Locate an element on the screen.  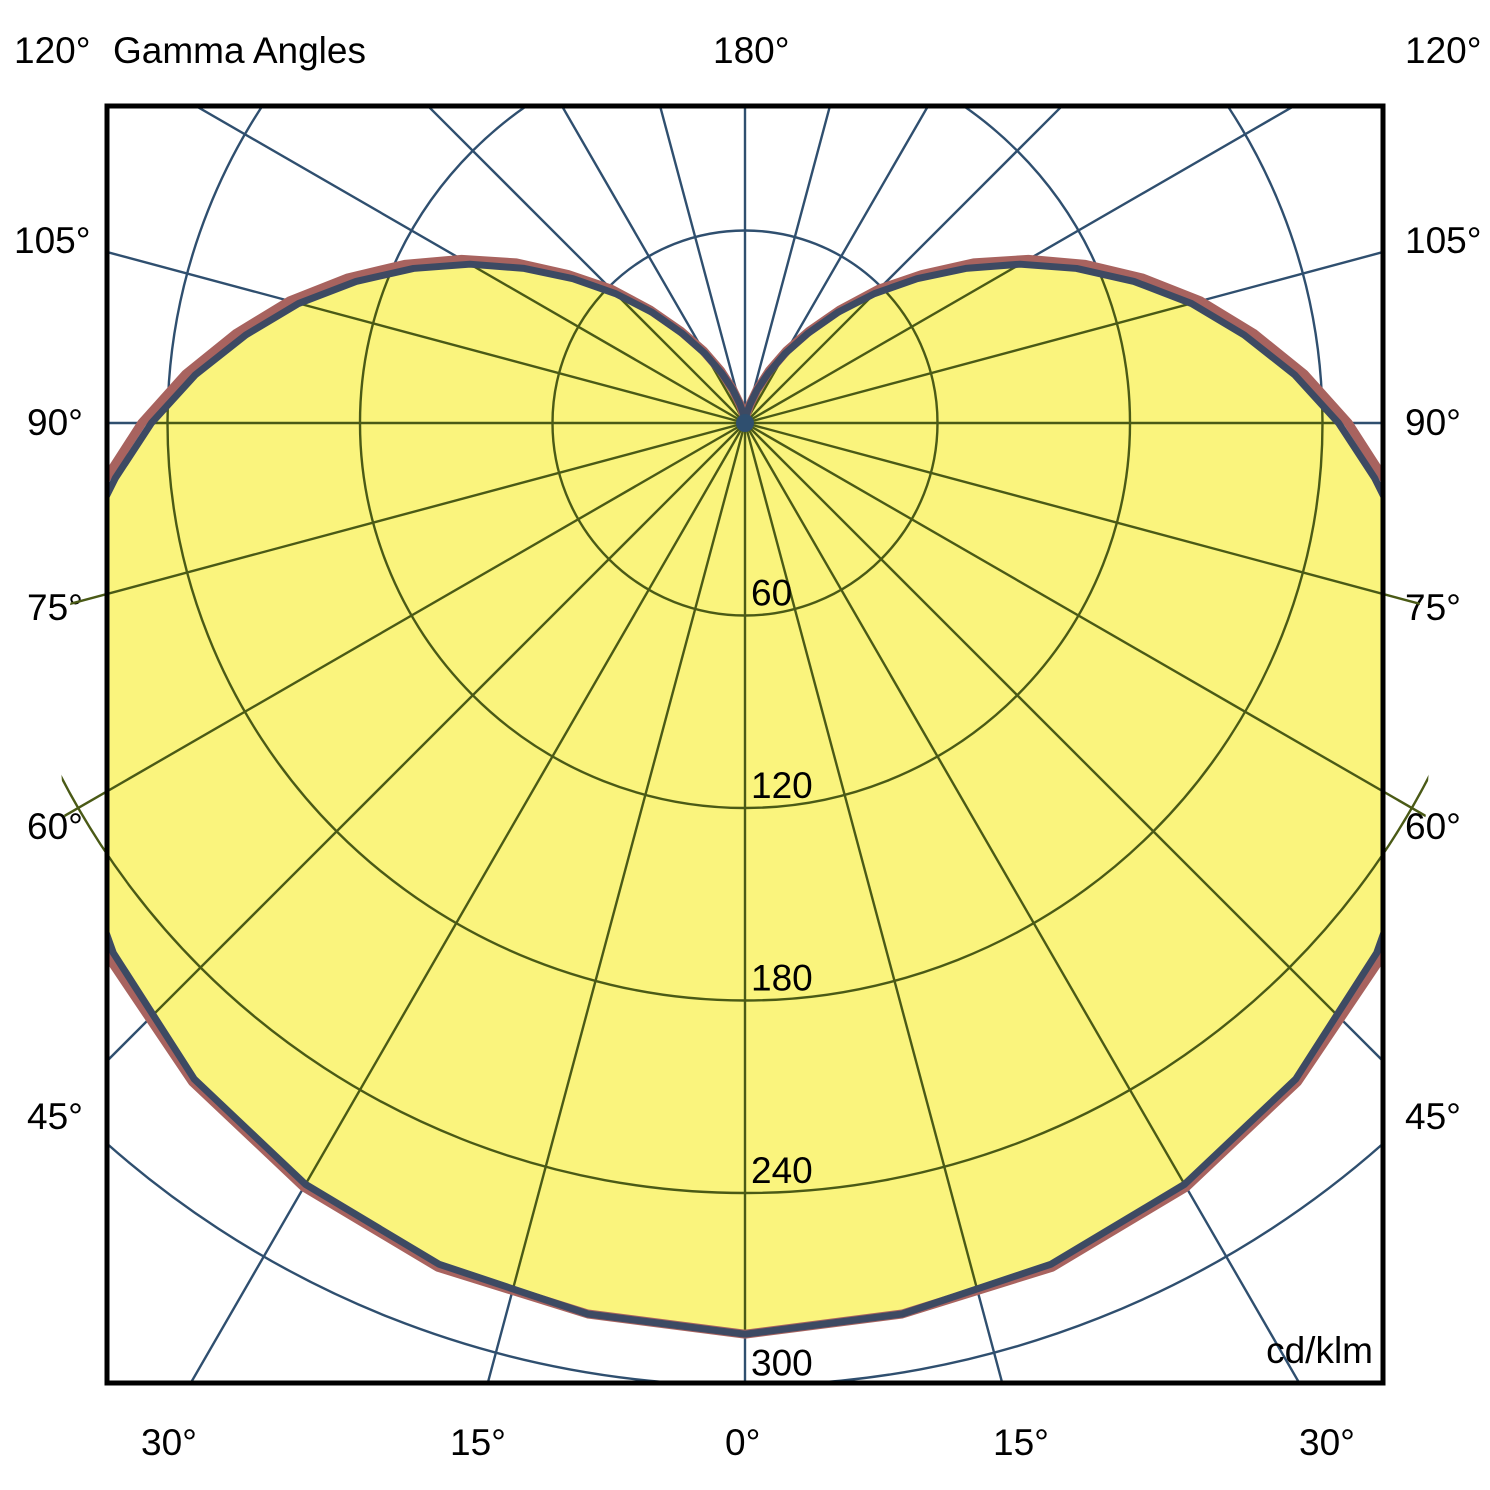
radial-tick-labels: 60 120 180 240 300 is located at coordinates (782, 978).